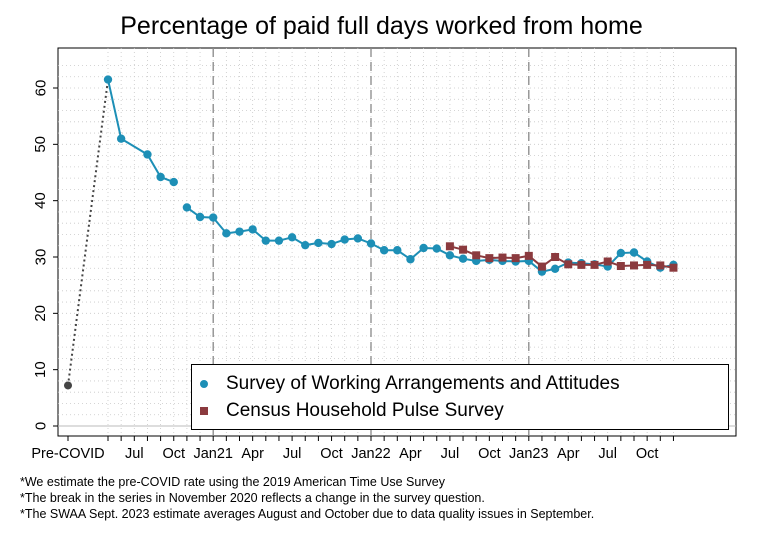 The height and width of the screenshot is (544, 763). What do you see at coordinates (204, 411) in the screenshot?
I see `legend-square-marker-icon` at bounding box center [204, 411].